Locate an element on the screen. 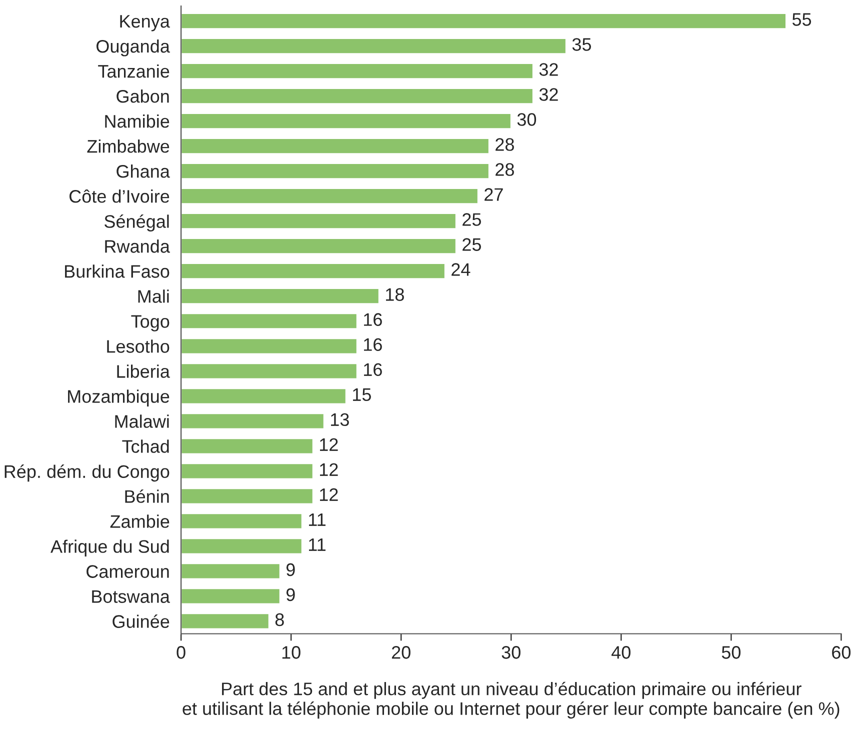 The width and height of the screenshot is (854, 750). y-tick-label: Malawi is located at coordinates (142, 421).